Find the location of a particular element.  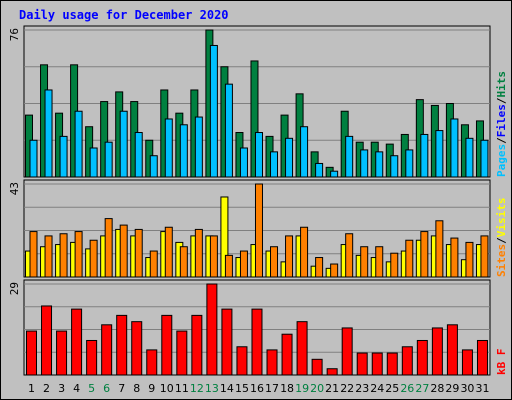

sites-visits-legend-item-2: Visits is located at coordinates (501, 218).